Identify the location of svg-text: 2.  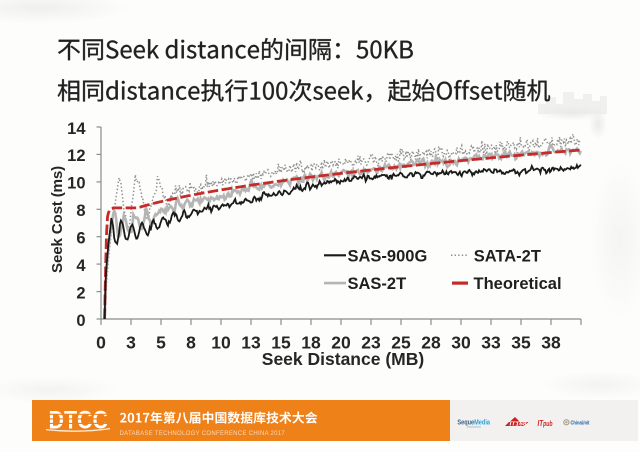
(80, 293).